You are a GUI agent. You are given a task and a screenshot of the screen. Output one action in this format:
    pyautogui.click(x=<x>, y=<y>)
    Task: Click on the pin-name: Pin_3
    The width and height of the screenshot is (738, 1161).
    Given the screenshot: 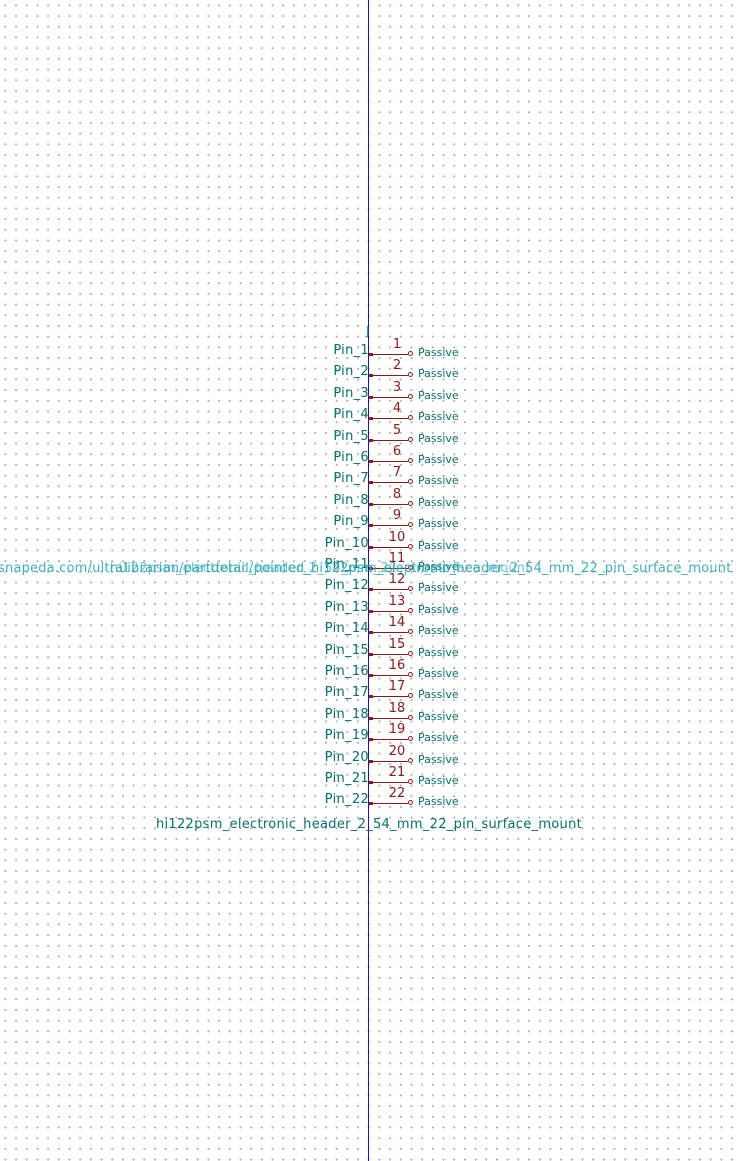 What is the action you would take?
    pyautogui.click(x=351, y=393)
    